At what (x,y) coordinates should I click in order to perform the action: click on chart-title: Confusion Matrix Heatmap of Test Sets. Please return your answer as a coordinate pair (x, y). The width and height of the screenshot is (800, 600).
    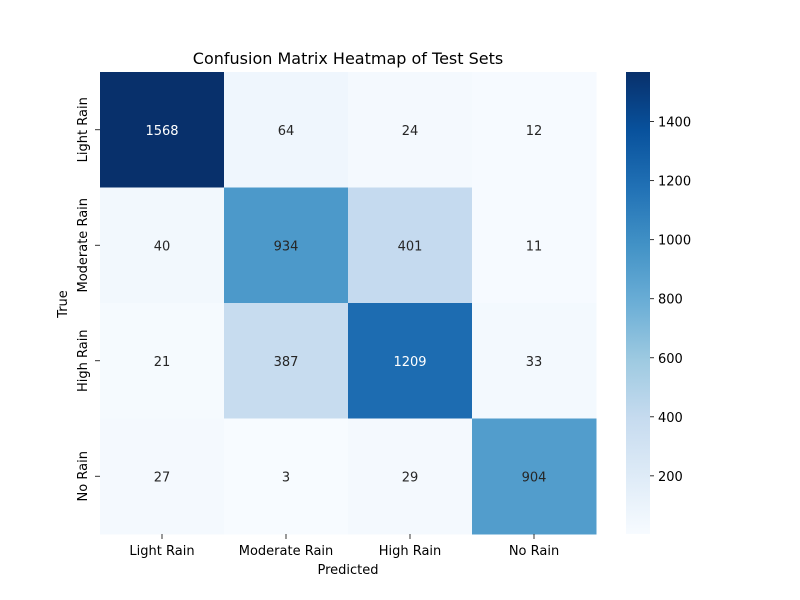
    Looking at the image, I should click on (348, 58).